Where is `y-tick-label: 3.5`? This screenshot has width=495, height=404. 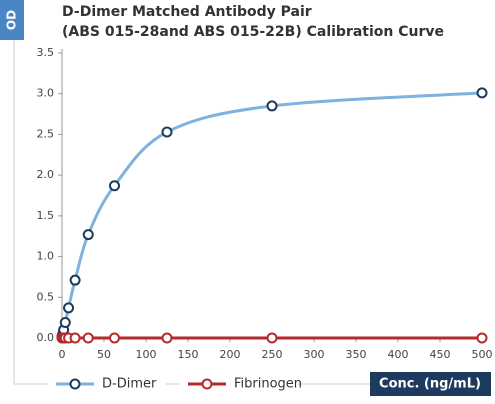
y-tick-label: 3.5 is located at coordinates (46, 52).